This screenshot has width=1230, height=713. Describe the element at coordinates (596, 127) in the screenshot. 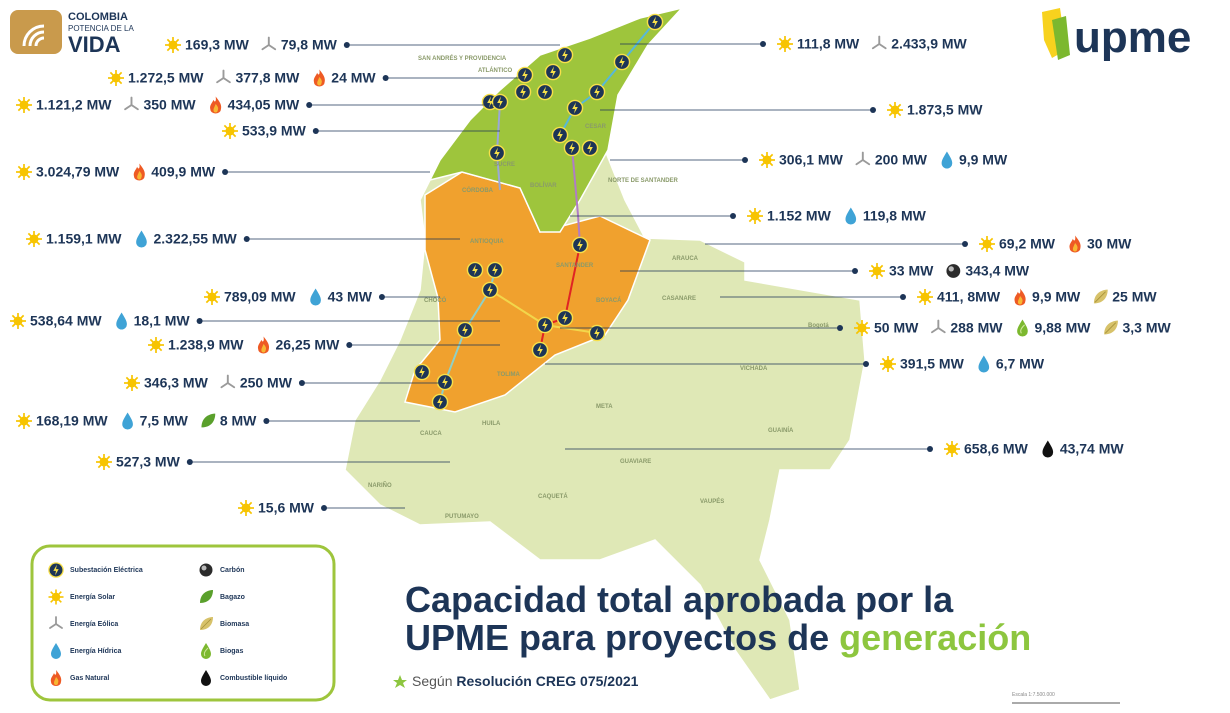

I see `region-label: CESAR` at that location.